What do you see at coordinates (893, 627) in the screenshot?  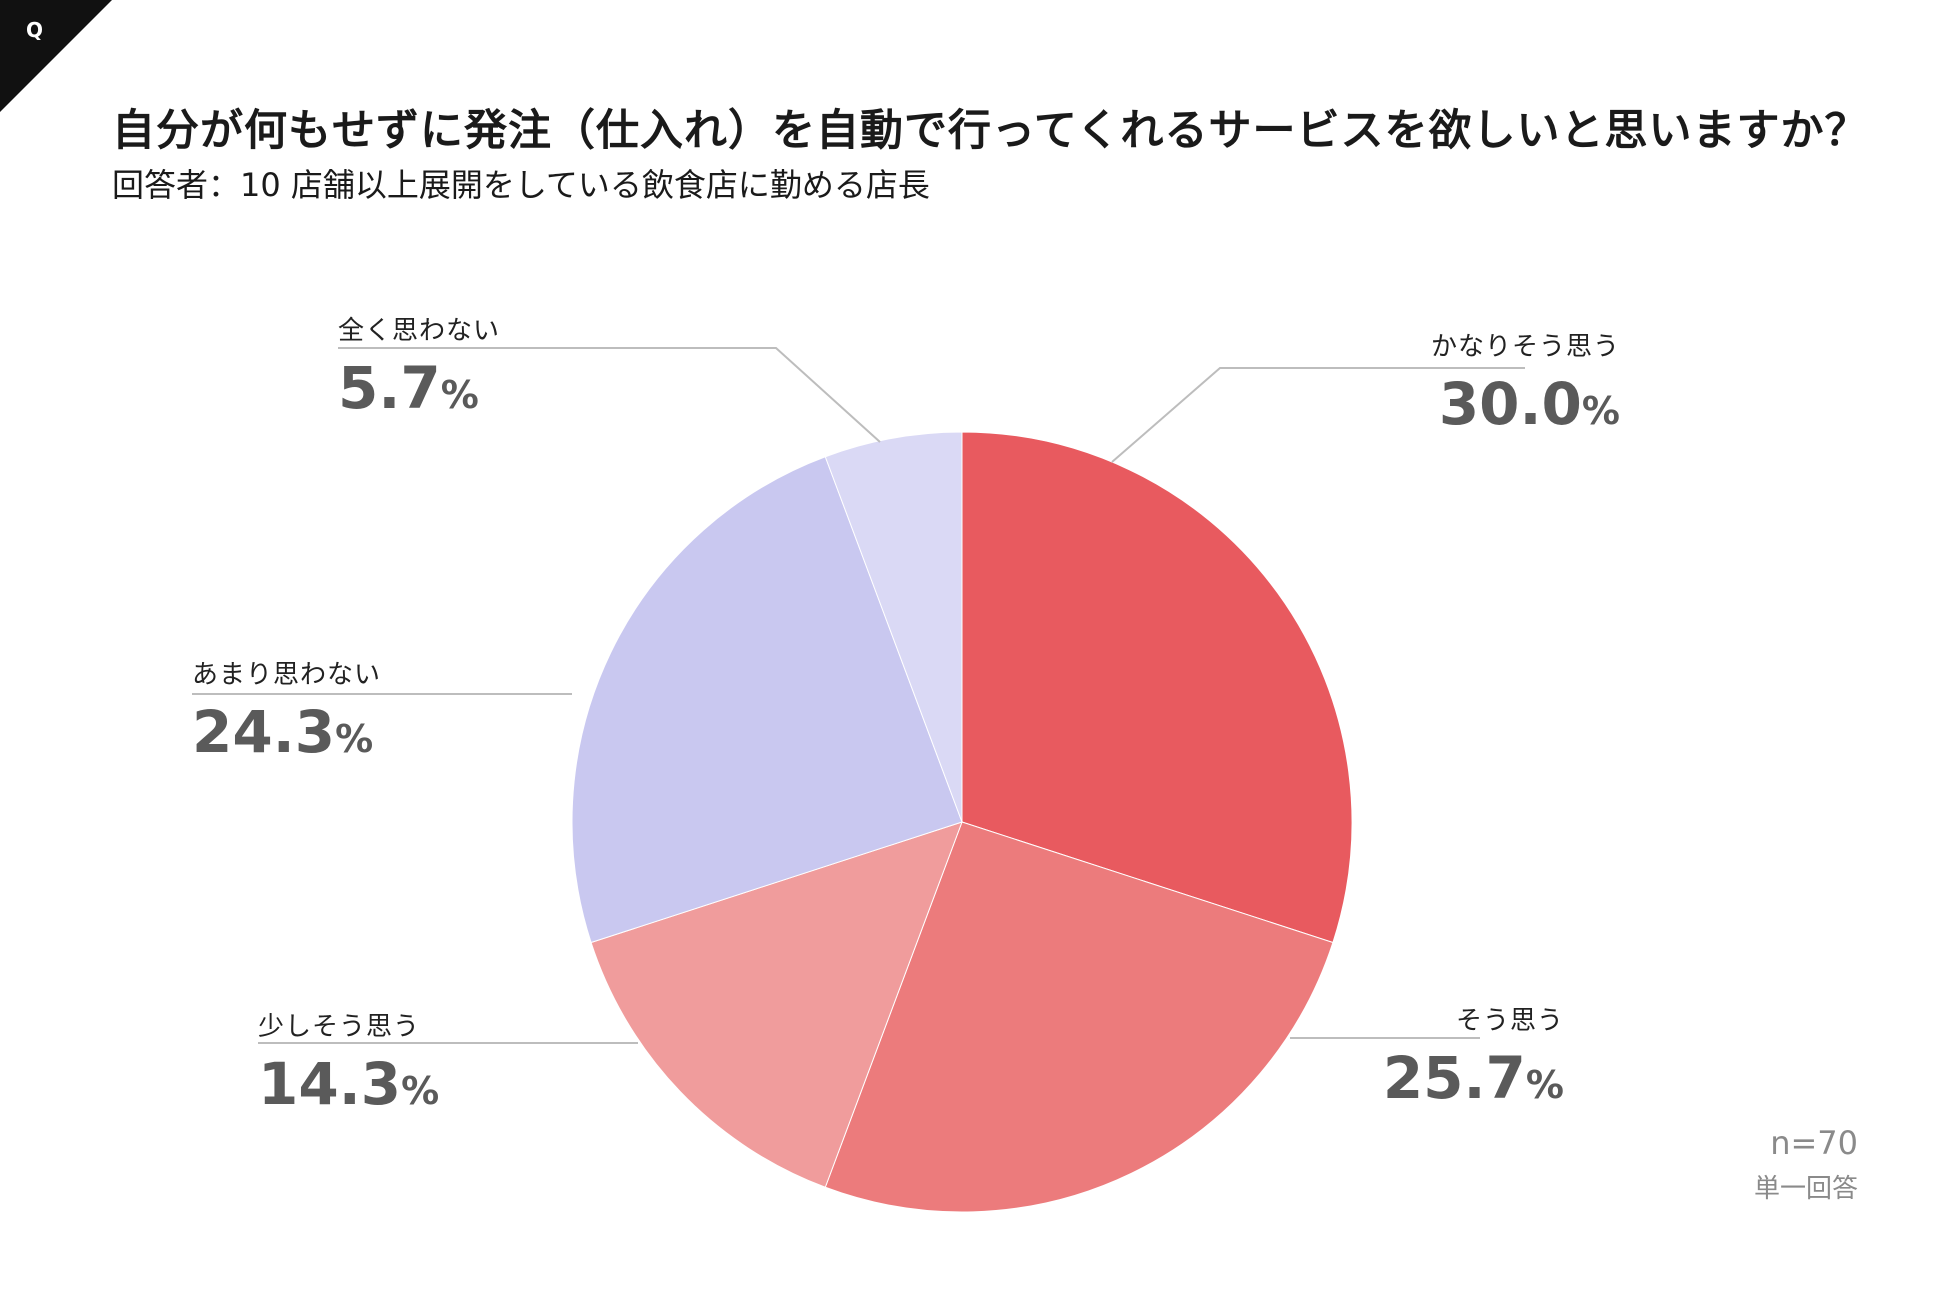 I see `pie-slice-not-at-all` at bounding box center [893, 627].